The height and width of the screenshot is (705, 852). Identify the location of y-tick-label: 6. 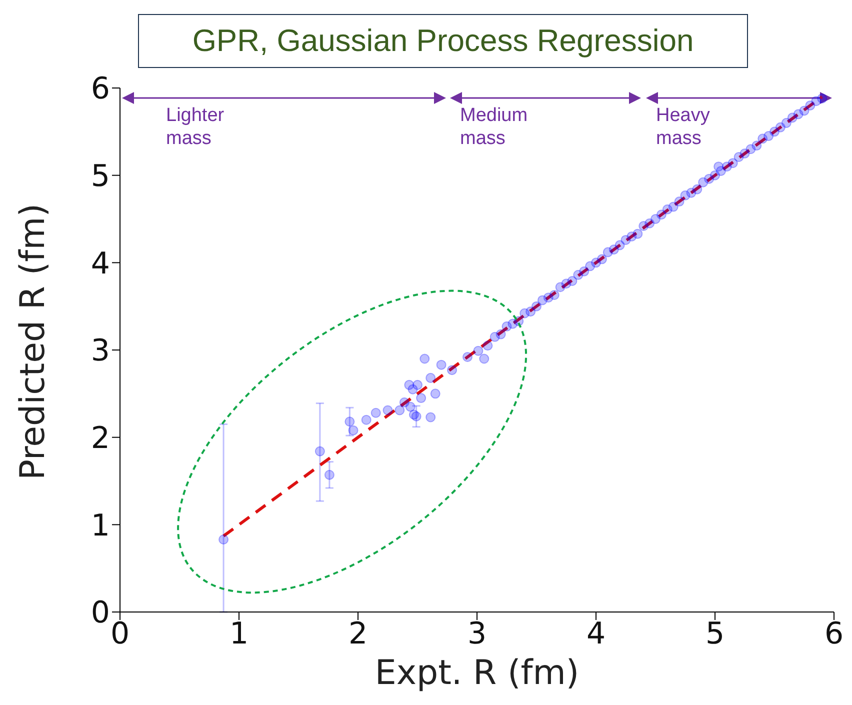
(100, 89).